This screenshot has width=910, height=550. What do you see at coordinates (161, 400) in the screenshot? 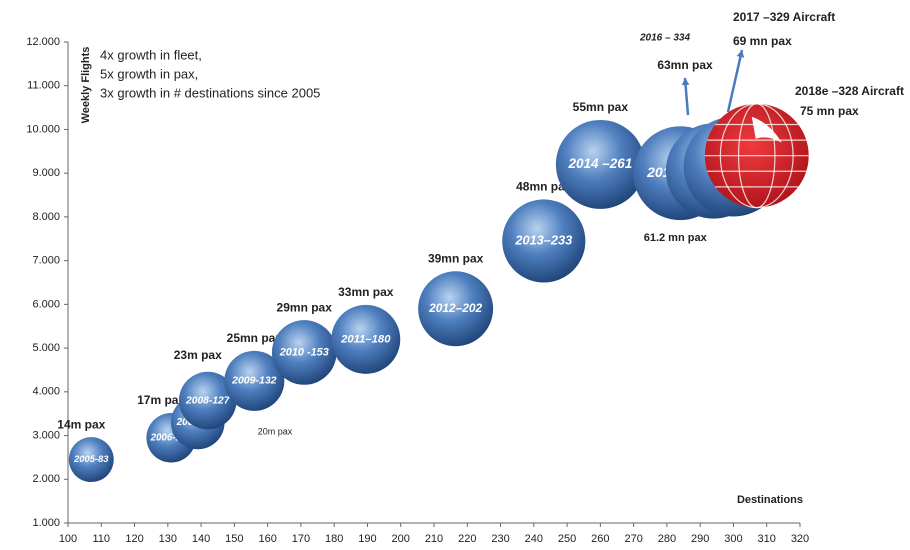
I see `pax-label: 17m pax` at bounding box center [161, 400].